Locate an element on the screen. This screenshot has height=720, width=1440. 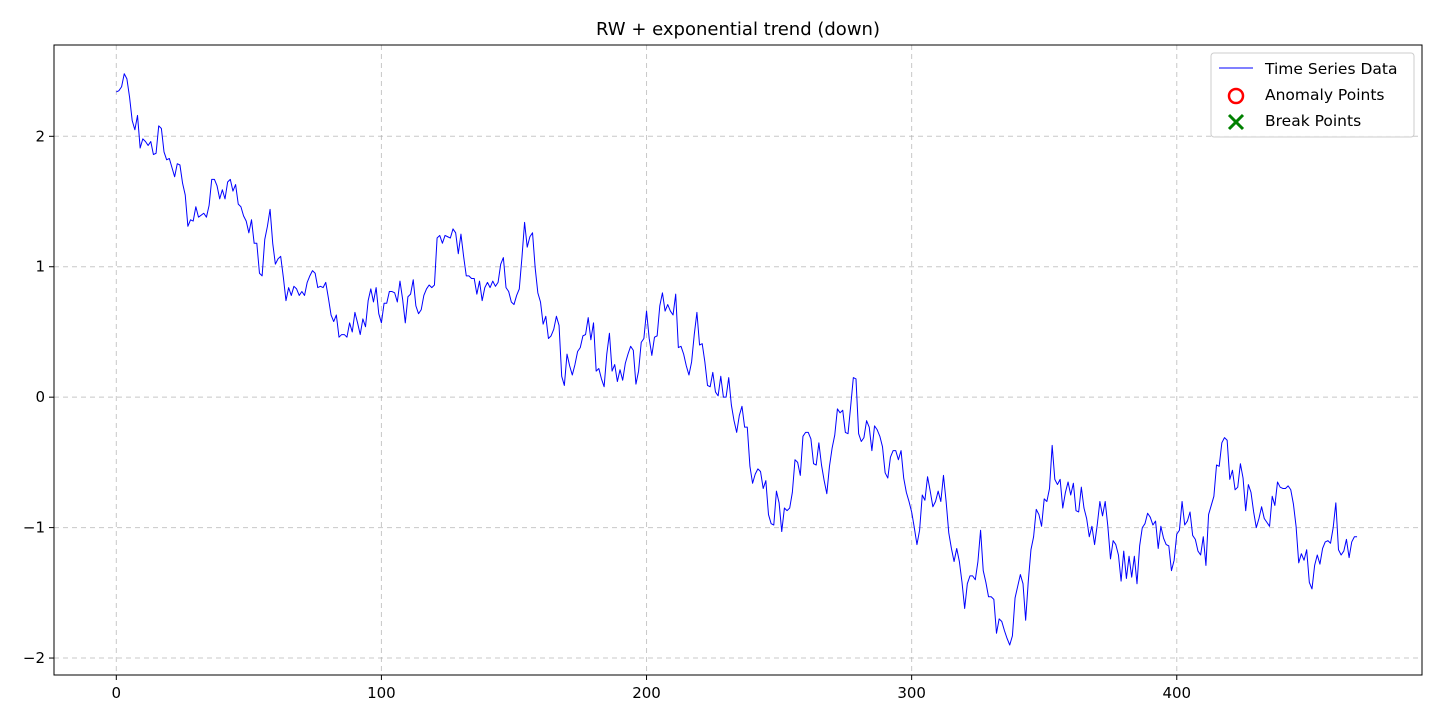
legend-circle-marker-icon is located at coordinates (1236, 96).